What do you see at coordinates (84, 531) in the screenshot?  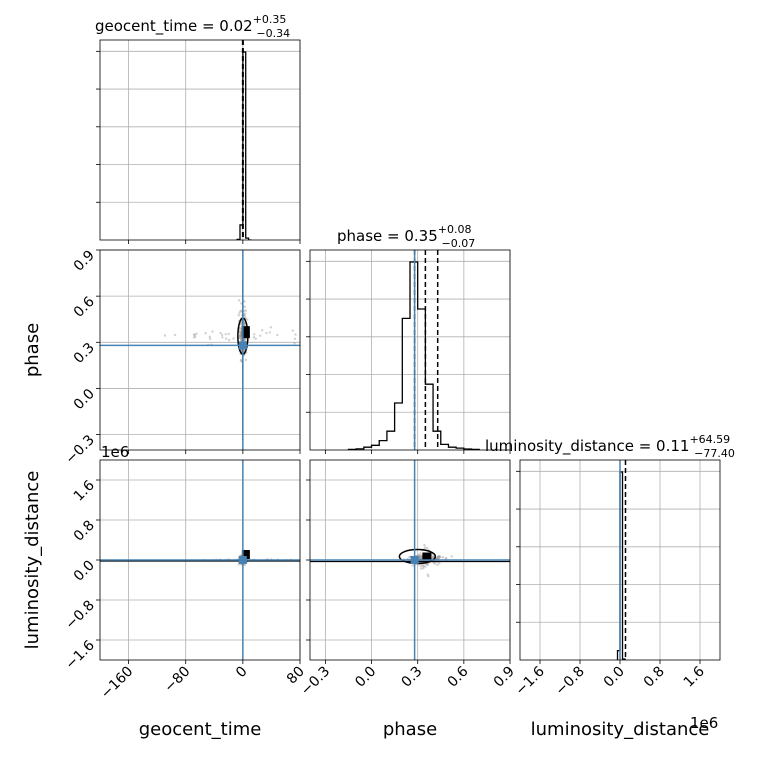 I see `y-tick-label: 0.8` at bounding box center [84, 531].